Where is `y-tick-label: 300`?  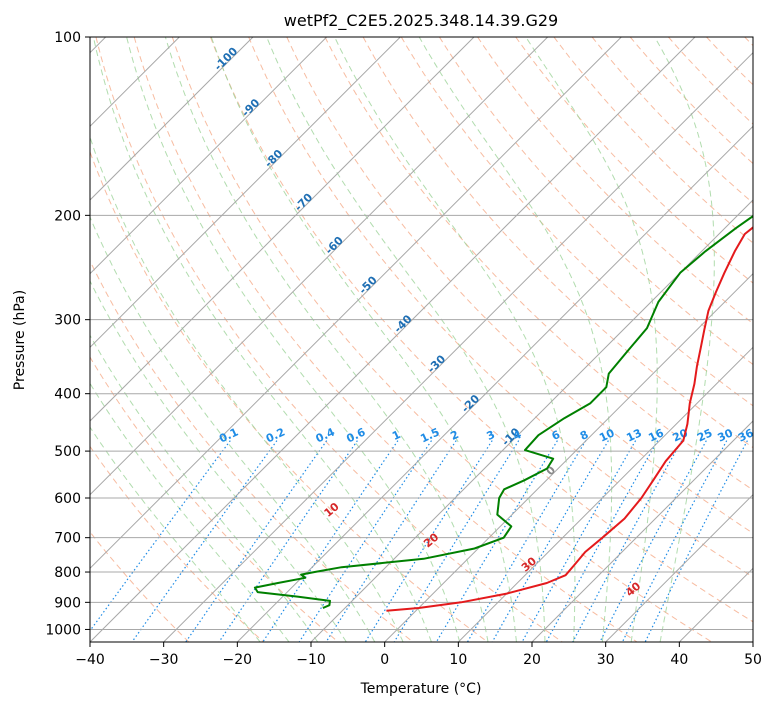 y-tick-label: 300 is located at coordinates (67, 321).